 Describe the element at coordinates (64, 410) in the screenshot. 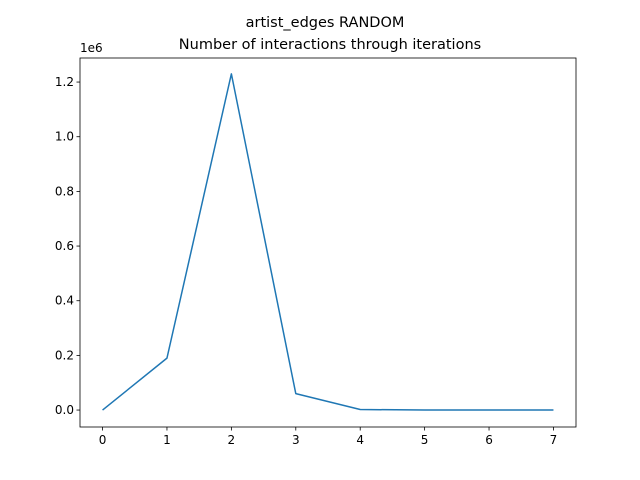

I see `y-tick-label: 0.0` at that location.